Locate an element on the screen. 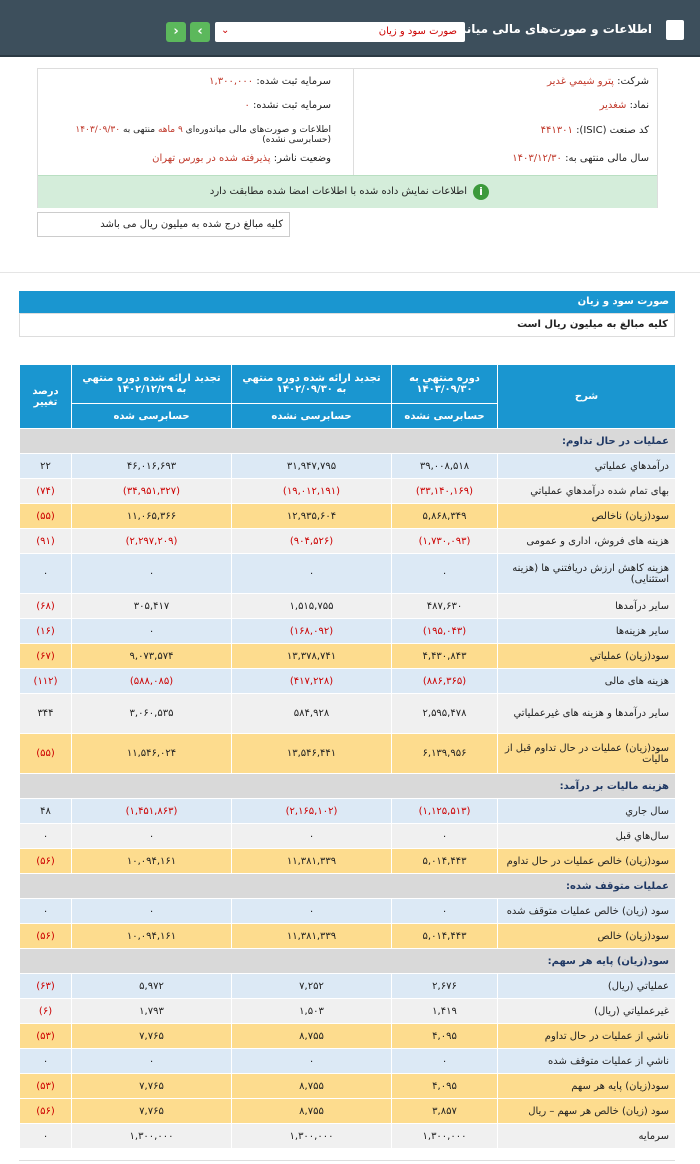  cell-value: ۷,۲۵۲ is located at coordinates (311, 986).